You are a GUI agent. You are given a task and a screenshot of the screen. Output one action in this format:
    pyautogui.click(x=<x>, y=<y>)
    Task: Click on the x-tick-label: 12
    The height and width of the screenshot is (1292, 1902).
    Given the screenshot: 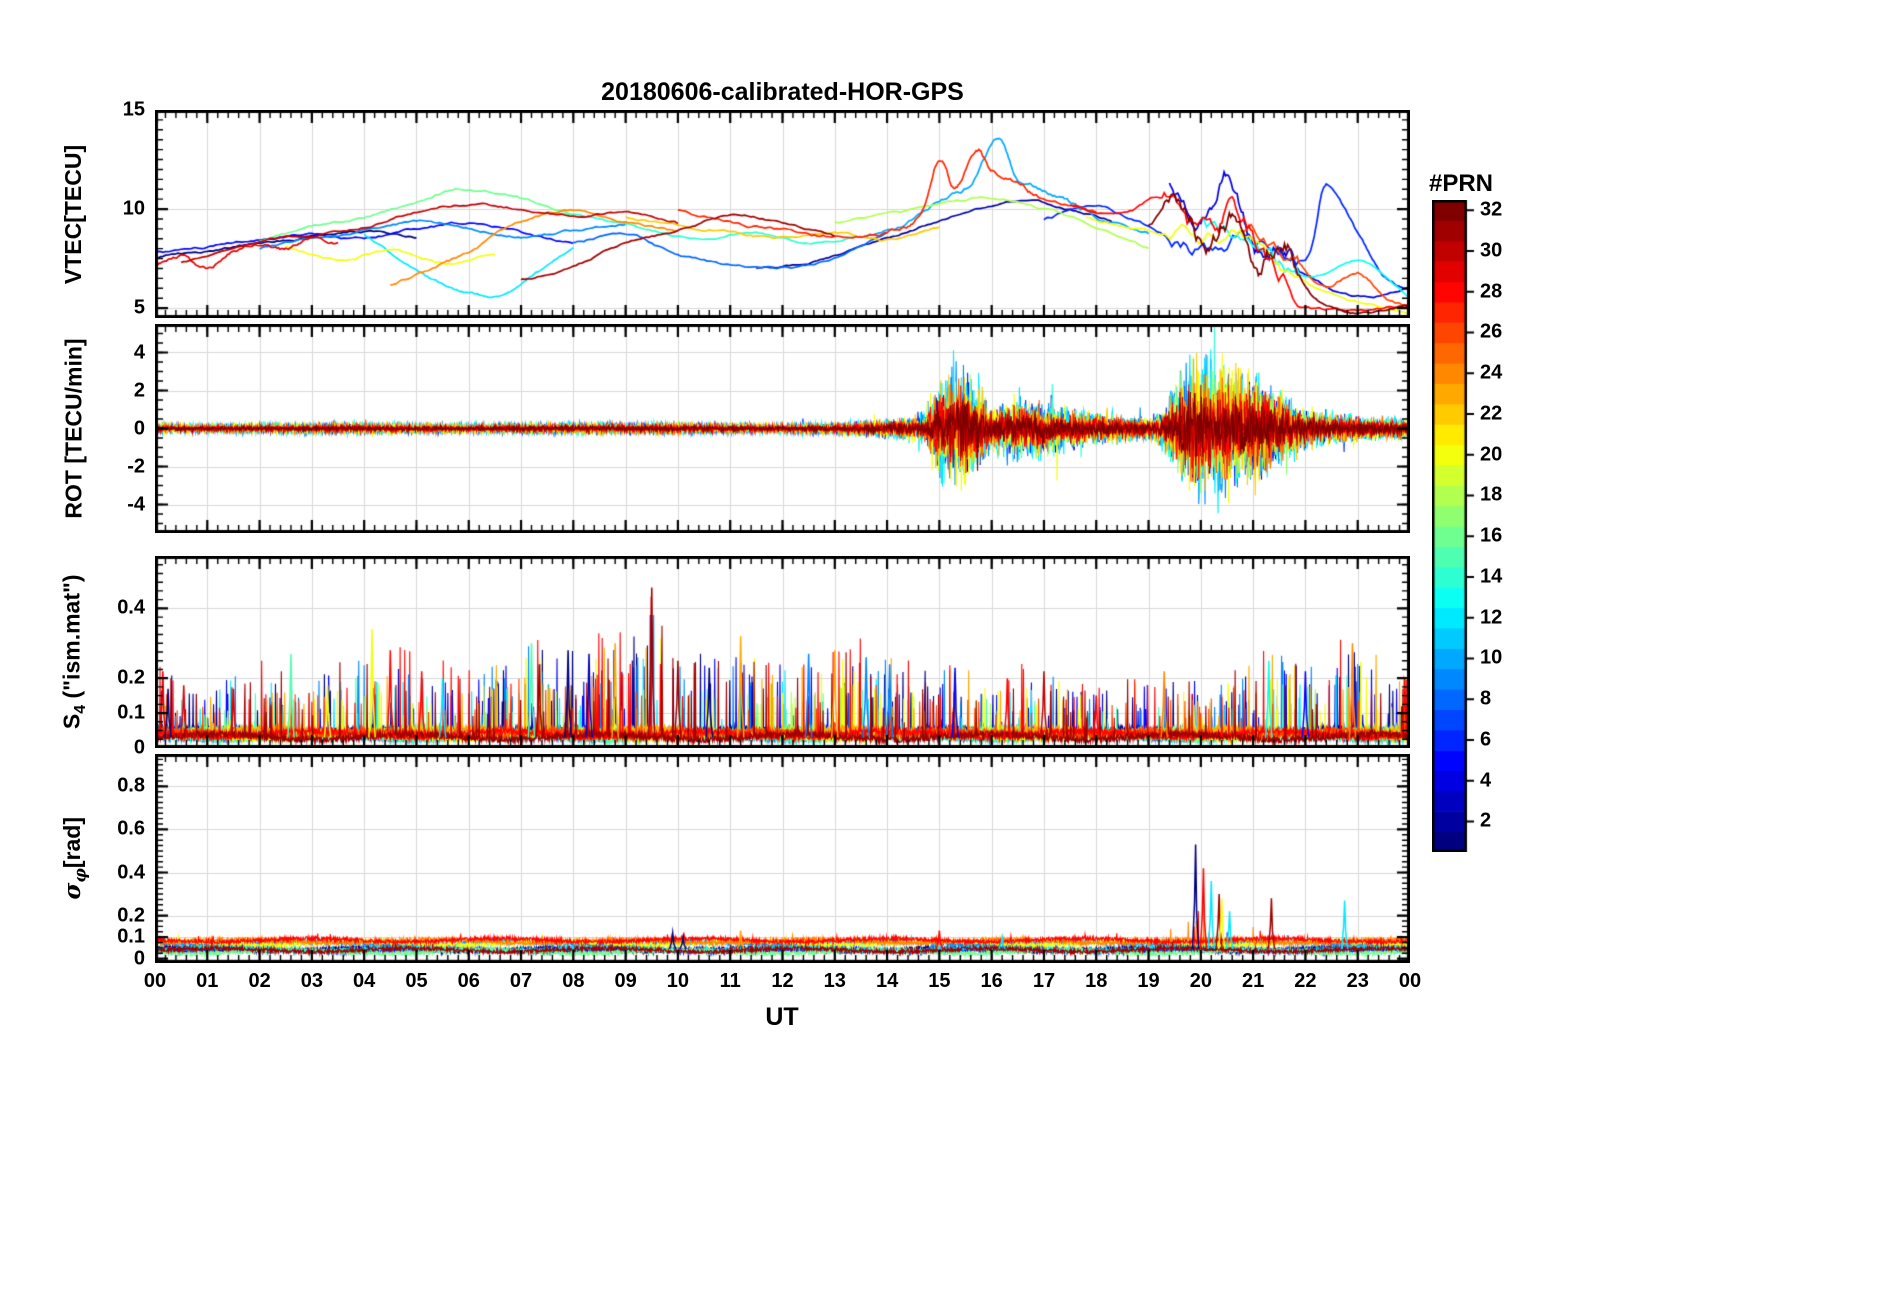 What is the action you would take?
    pyautogui.click(x=782, y=981)
    